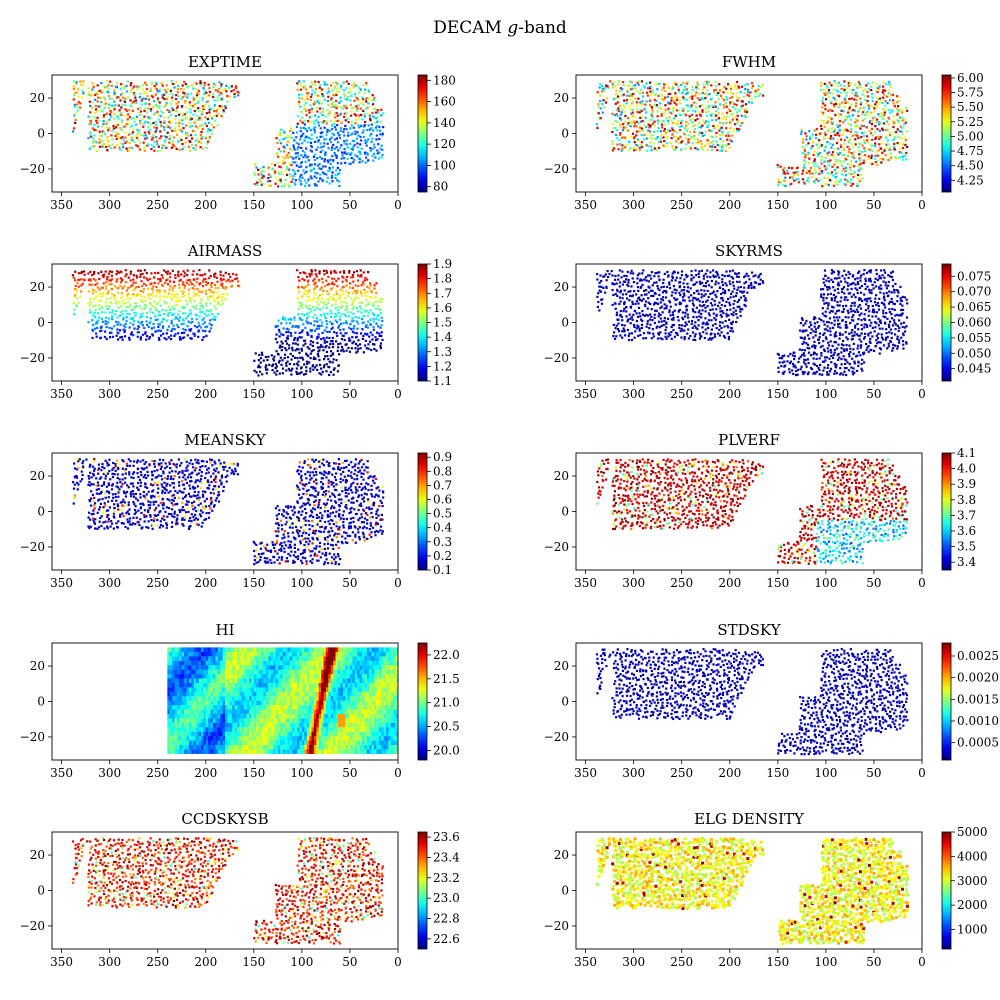  I want to click on colorbar-tick-label: 5.50, so click(970, 107).